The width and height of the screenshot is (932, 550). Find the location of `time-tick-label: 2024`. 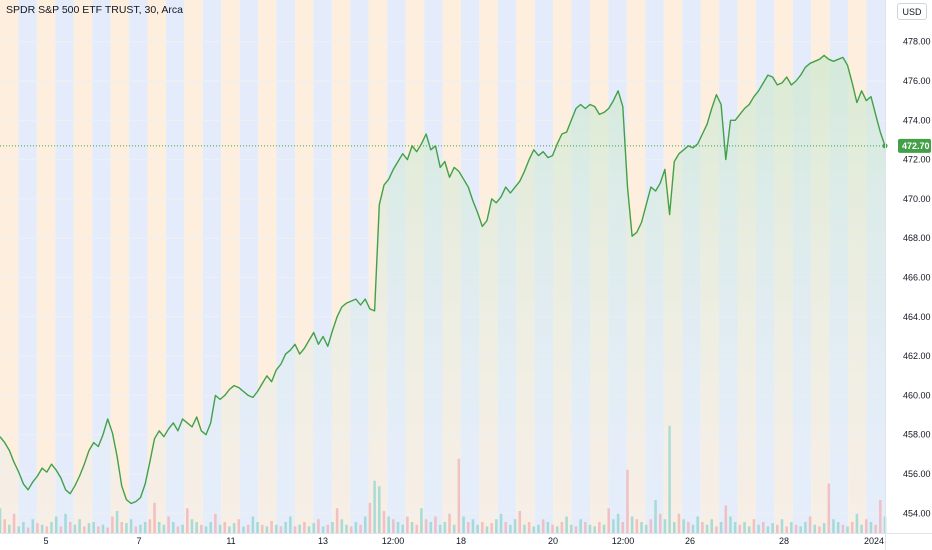

time-tick-label: 2024 is located at coordinates (874, 541).